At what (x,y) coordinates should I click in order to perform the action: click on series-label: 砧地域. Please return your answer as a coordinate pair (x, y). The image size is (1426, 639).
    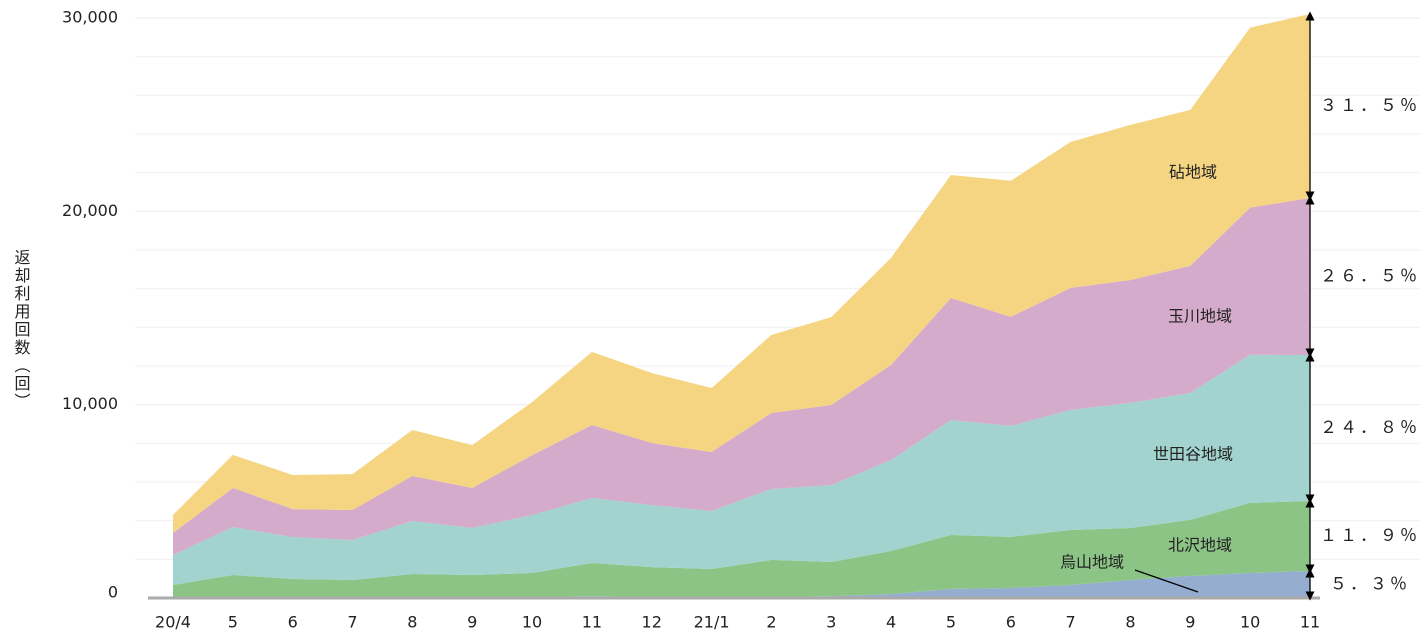
    Looking at the image, I should click on (1193, 172).